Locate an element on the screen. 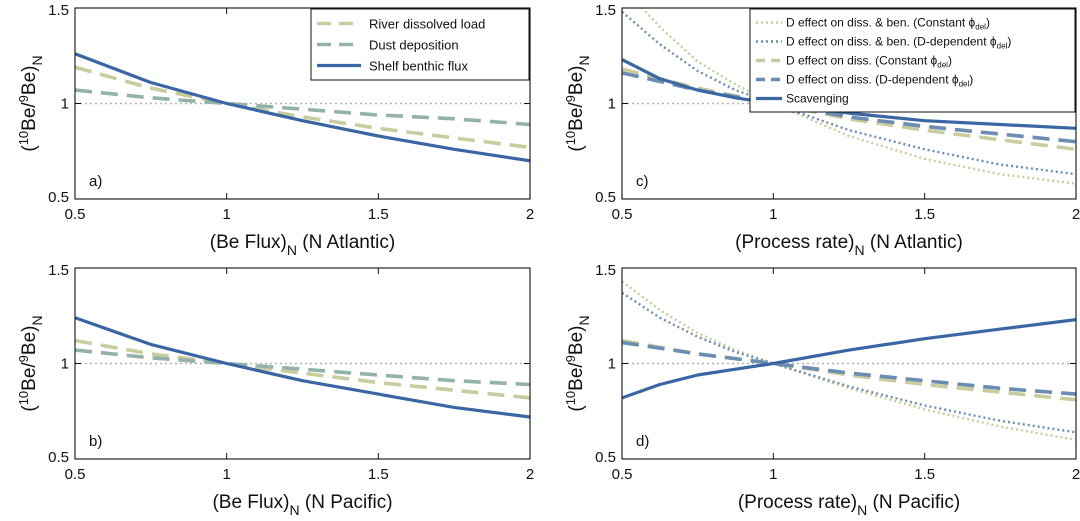 The height and width of the screenshot is (521, 1080). panel-label: b) is located at coordinates (95, 441).